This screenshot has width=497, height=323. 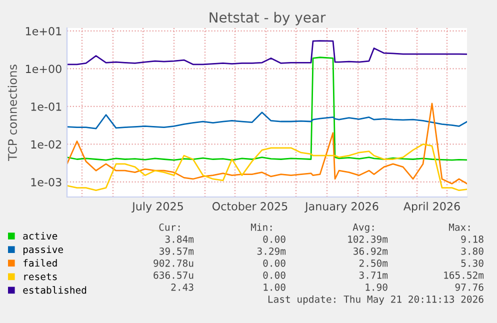 I want to click on text: 102.39m, so click(x=368, y=239).